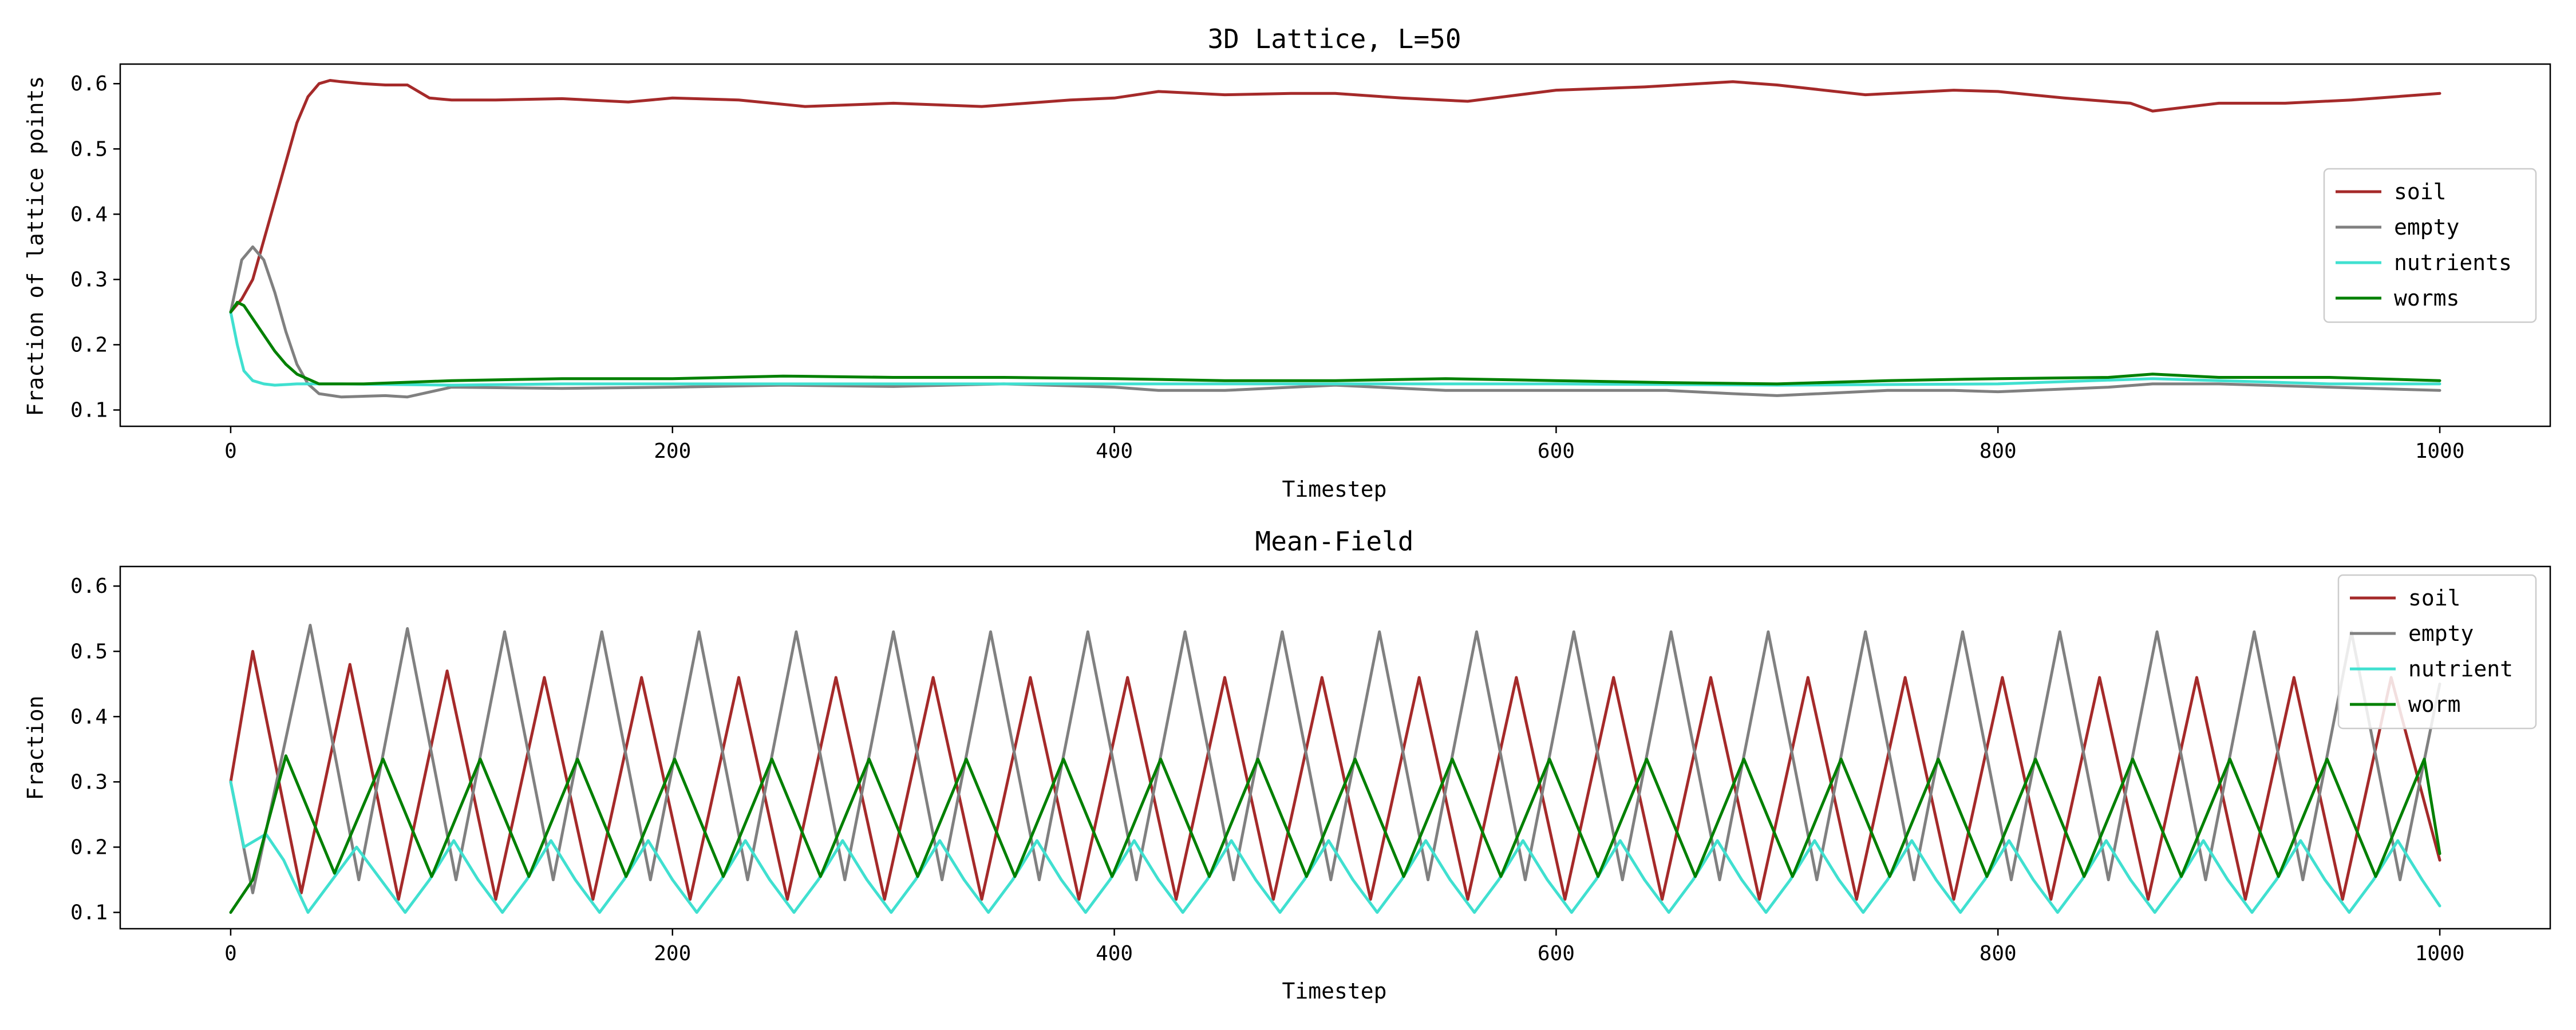  Describe the element at coordinates (2434, 704) in the screenshot. I see `meanfield-legend-label-worm: worm` at that location.